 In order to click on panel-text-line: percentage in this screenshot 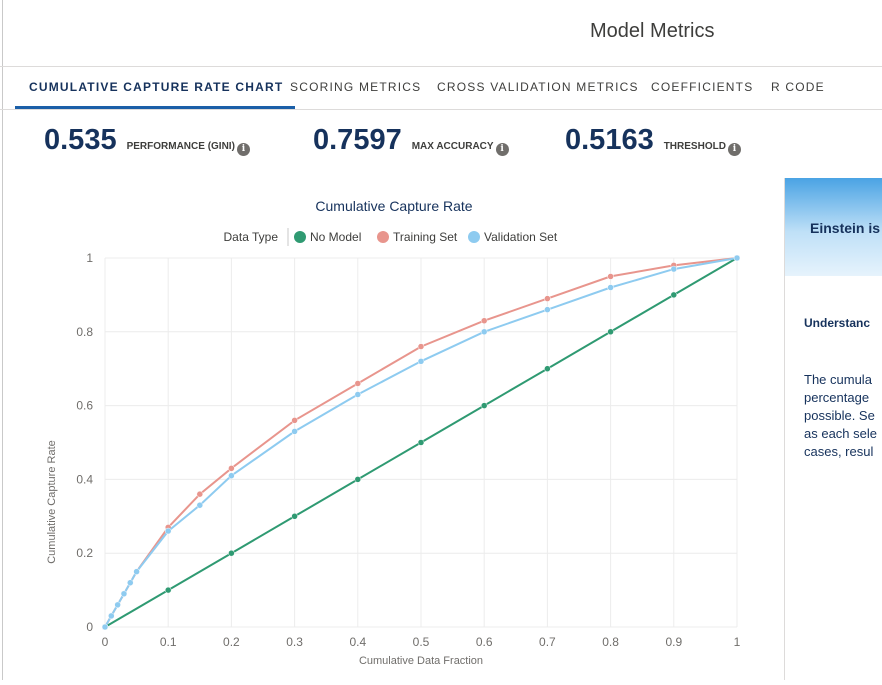, I will do `click(837, 397)`.